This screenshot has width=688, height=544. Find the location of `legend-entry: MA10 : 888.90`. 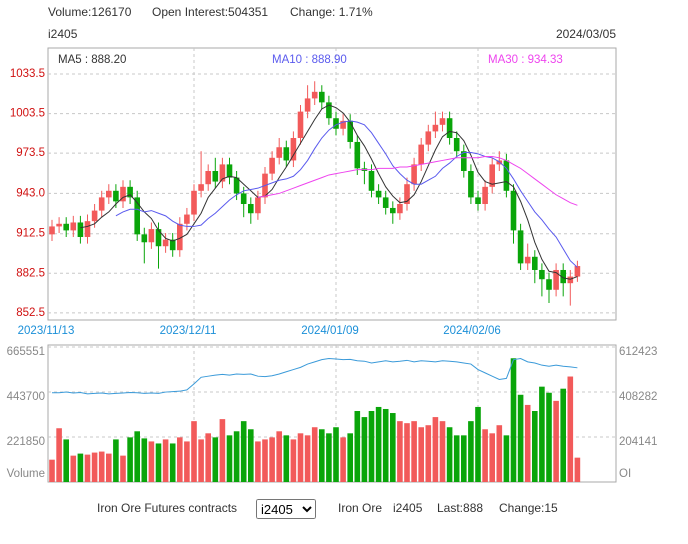

legend-entry: MA10 : 888.90 is located at coordinates (309, 60).